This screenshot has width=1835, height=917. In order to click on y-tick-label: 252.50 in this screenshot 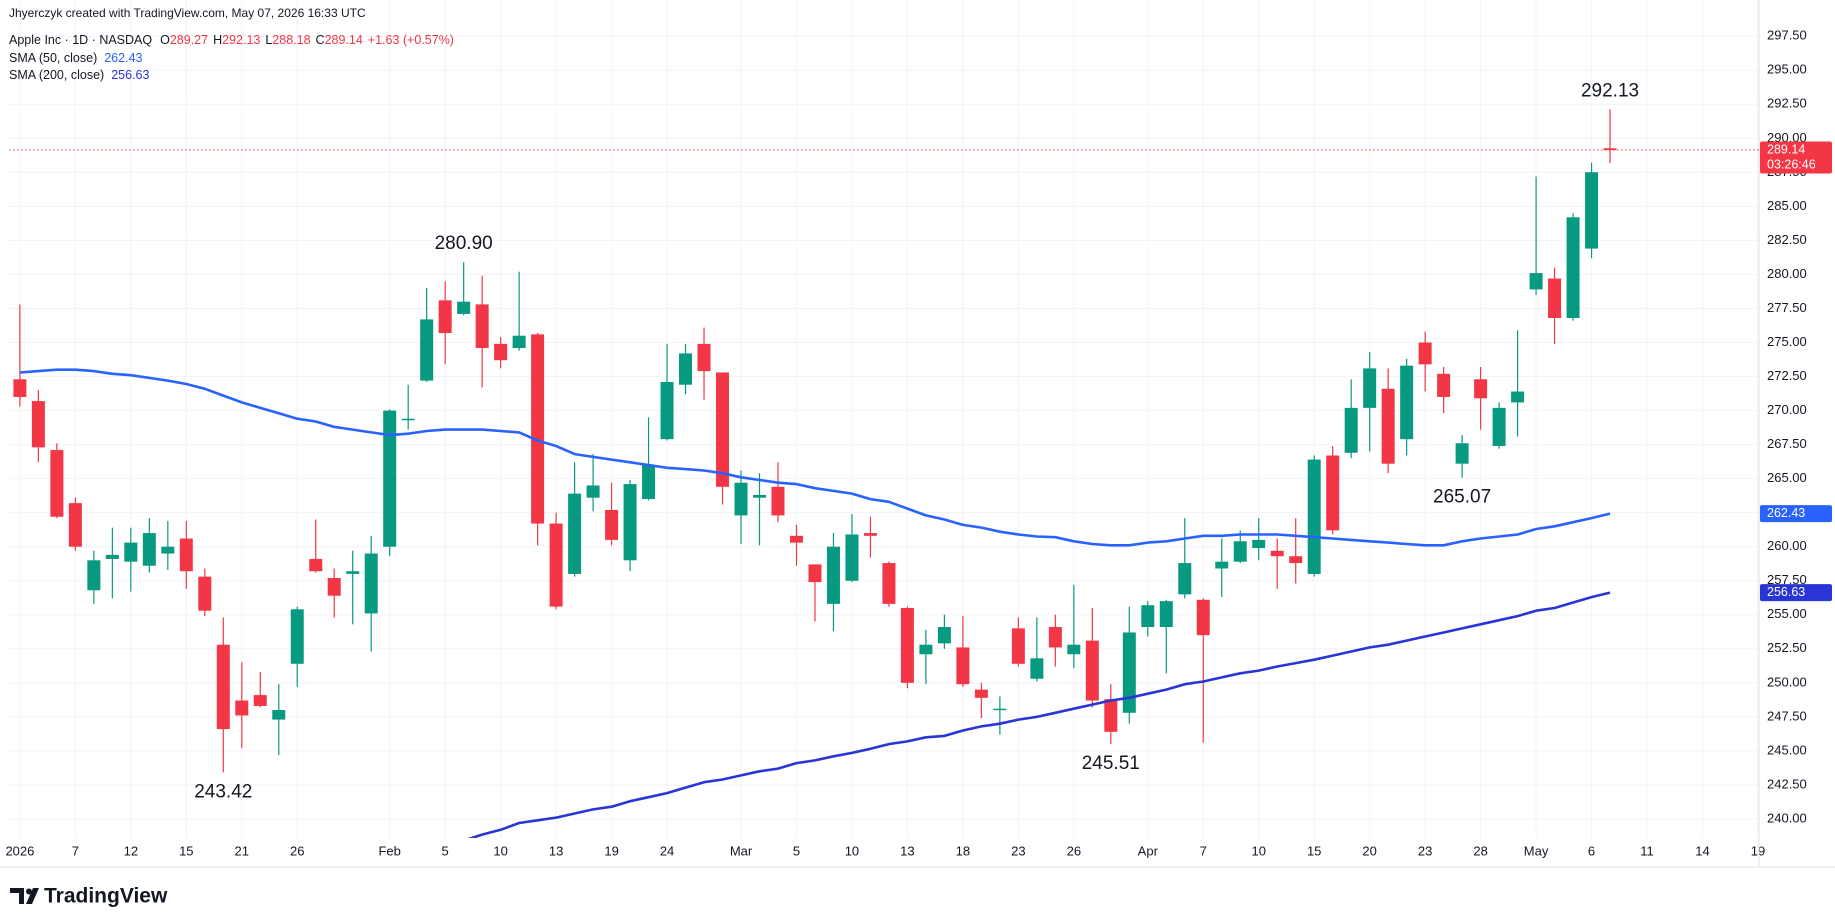, I will do `click(1787, 647)`.